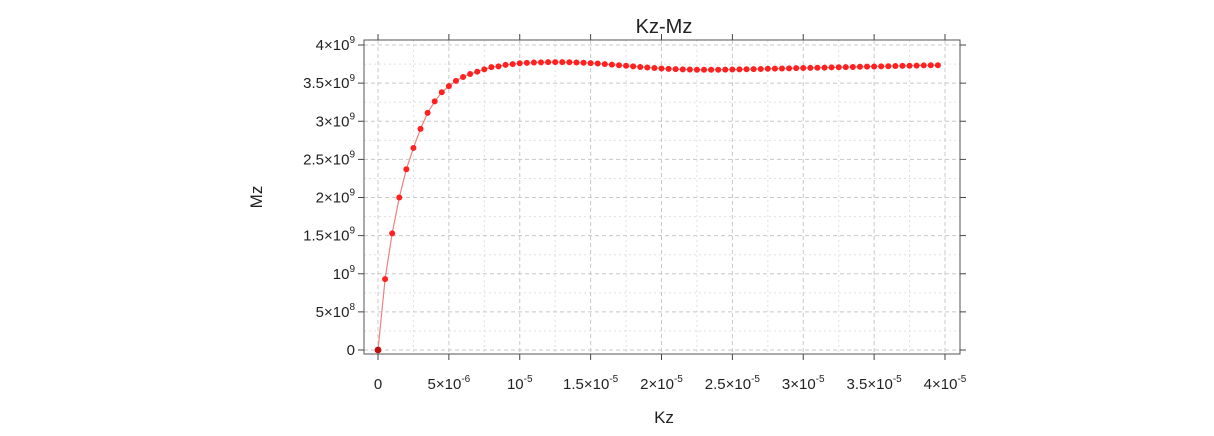 Image resolution: width=1214 pixels, height=436 pixels. Describe the element at coordinates (256, 197) in the screenshot. I see `y-axis-title: Mz` at that location.